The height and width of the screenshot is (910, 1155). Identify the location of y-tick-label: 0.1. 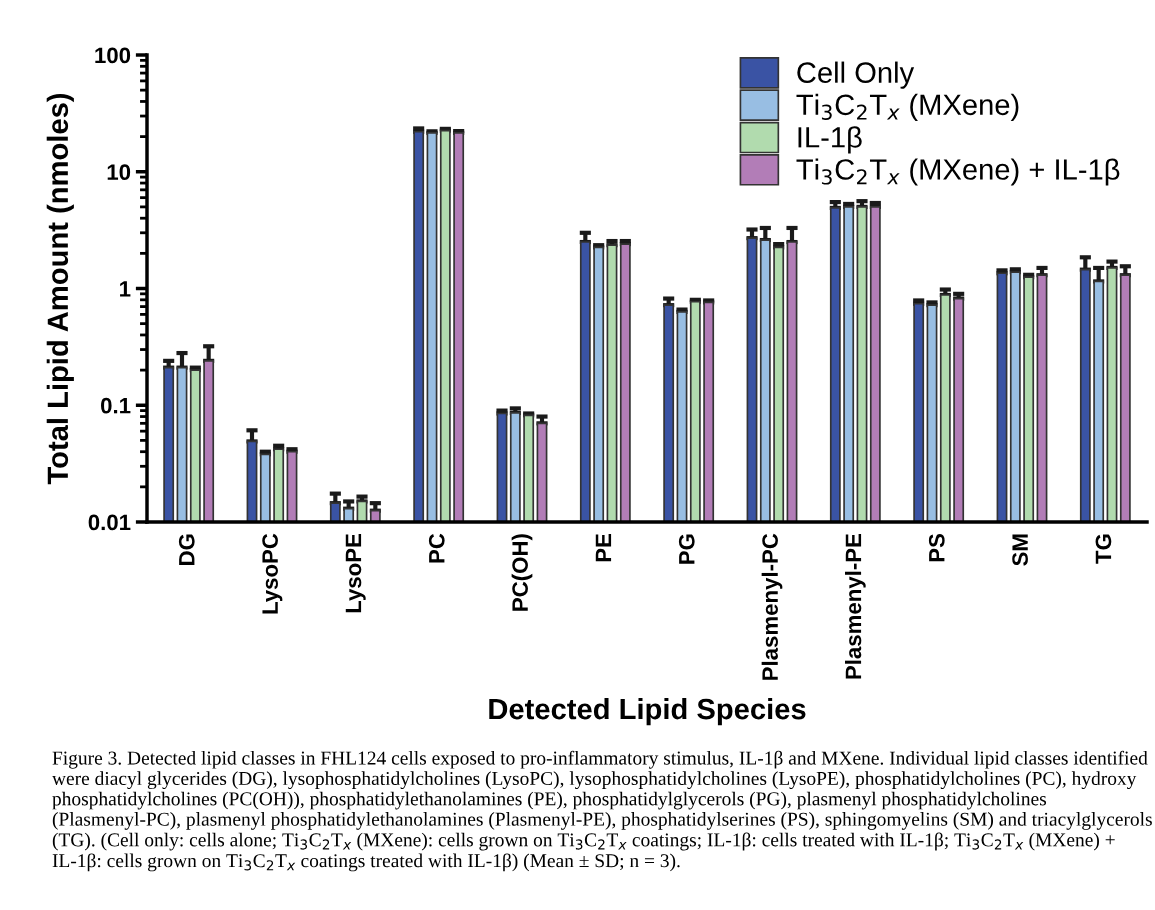
(116, 405).